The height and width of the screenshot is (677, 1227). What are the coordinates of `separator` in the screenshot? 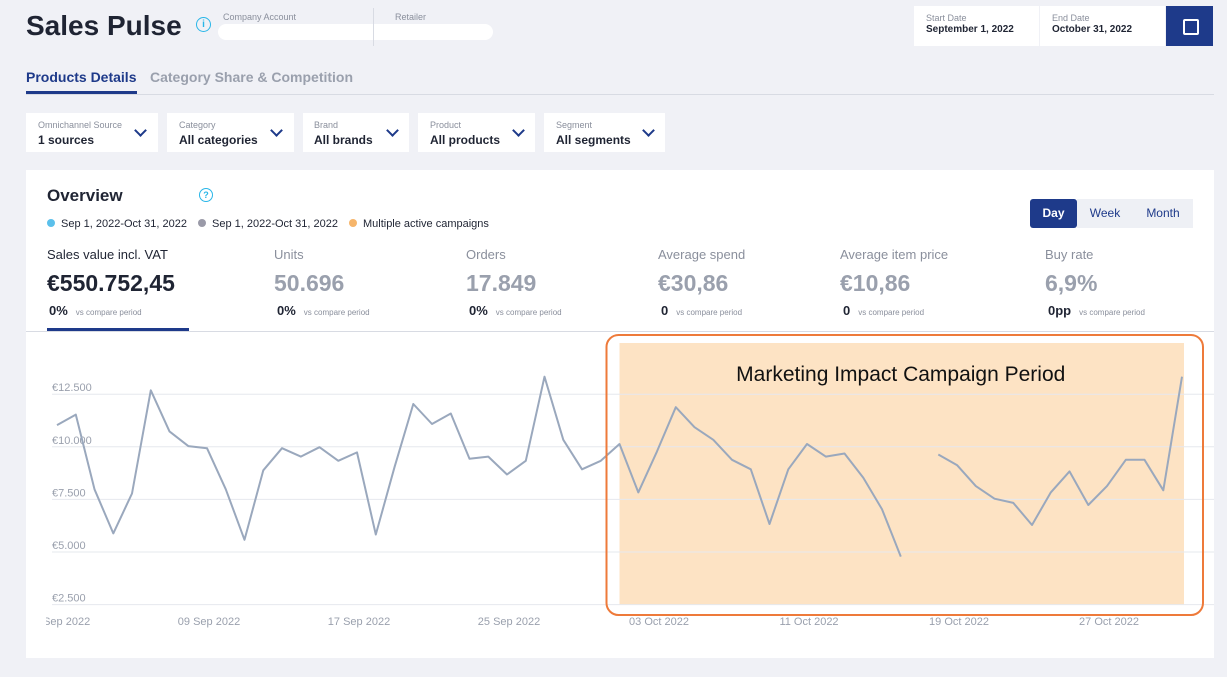 It's located at (373, 27).